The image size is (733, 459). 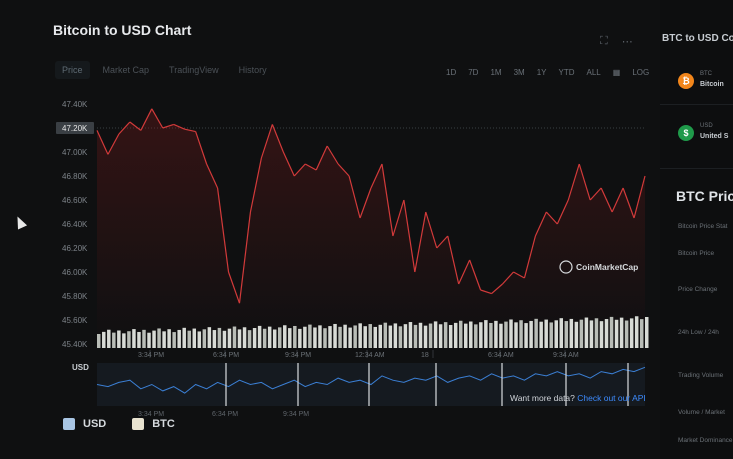 I want to click on y-tick-label: 47.40K, so click(x=75, y=104).